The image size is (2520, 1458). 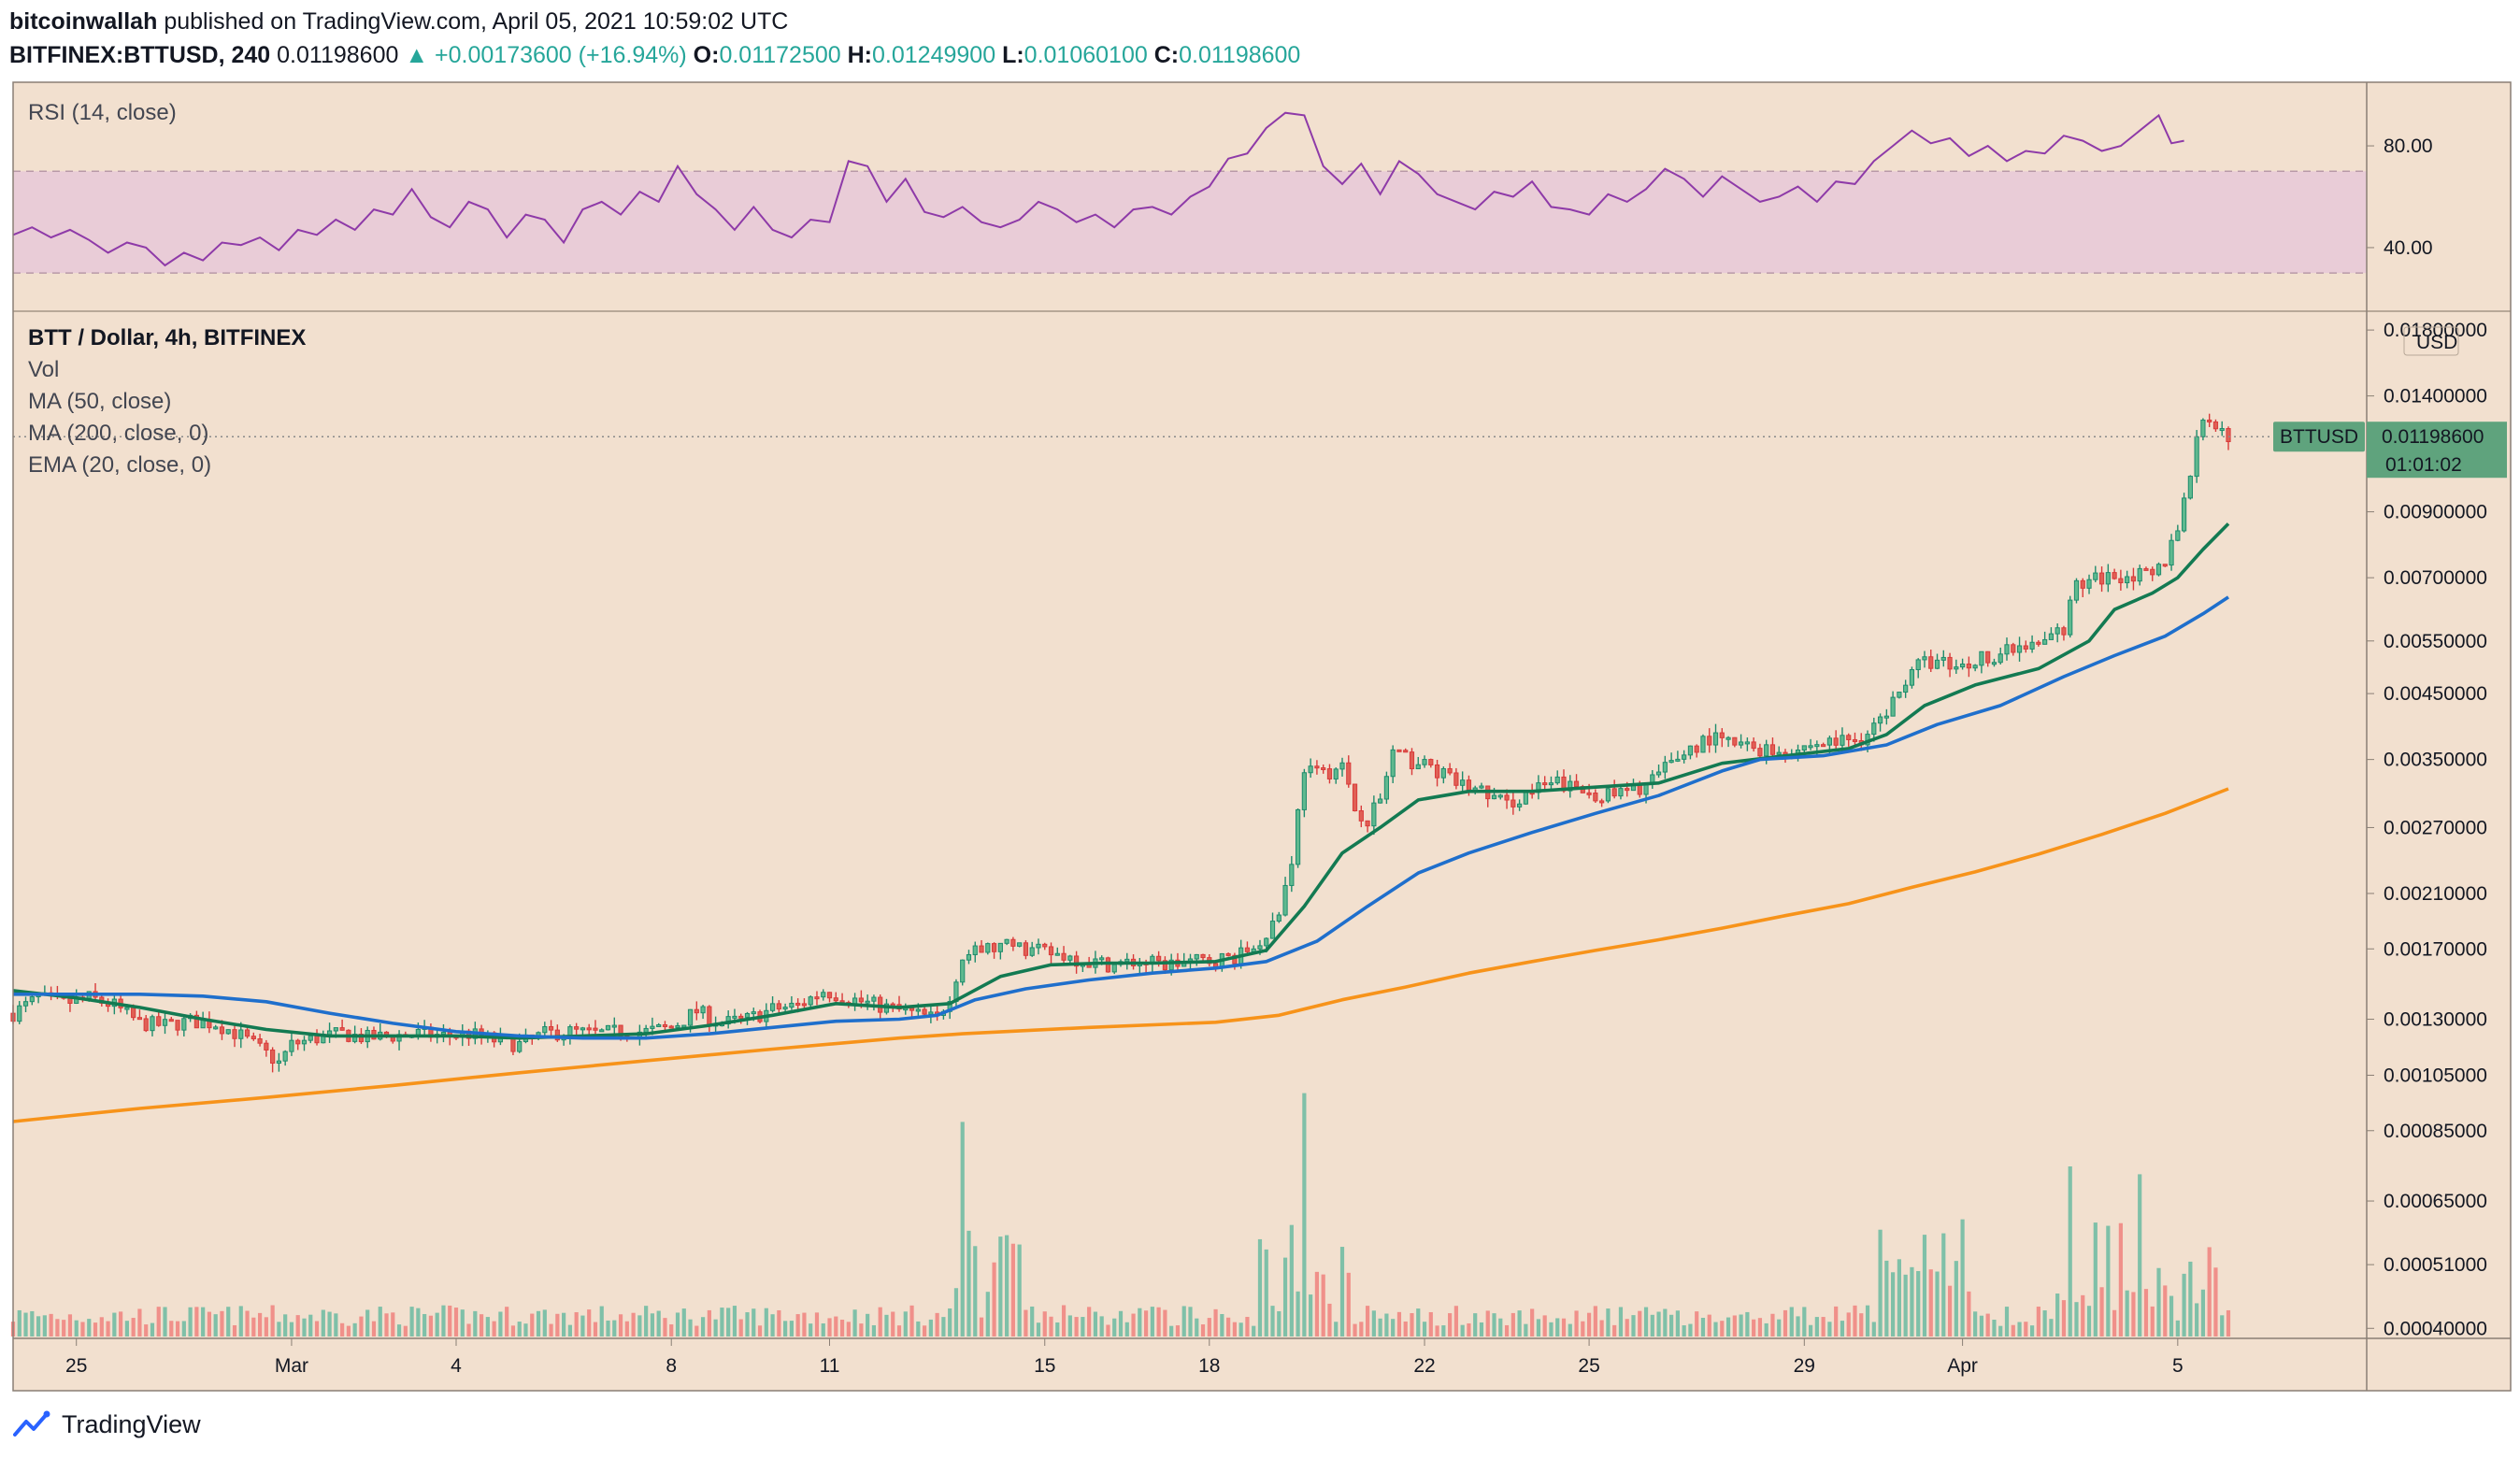 I want to click on rsi-line, so click(x=1098, y=189).